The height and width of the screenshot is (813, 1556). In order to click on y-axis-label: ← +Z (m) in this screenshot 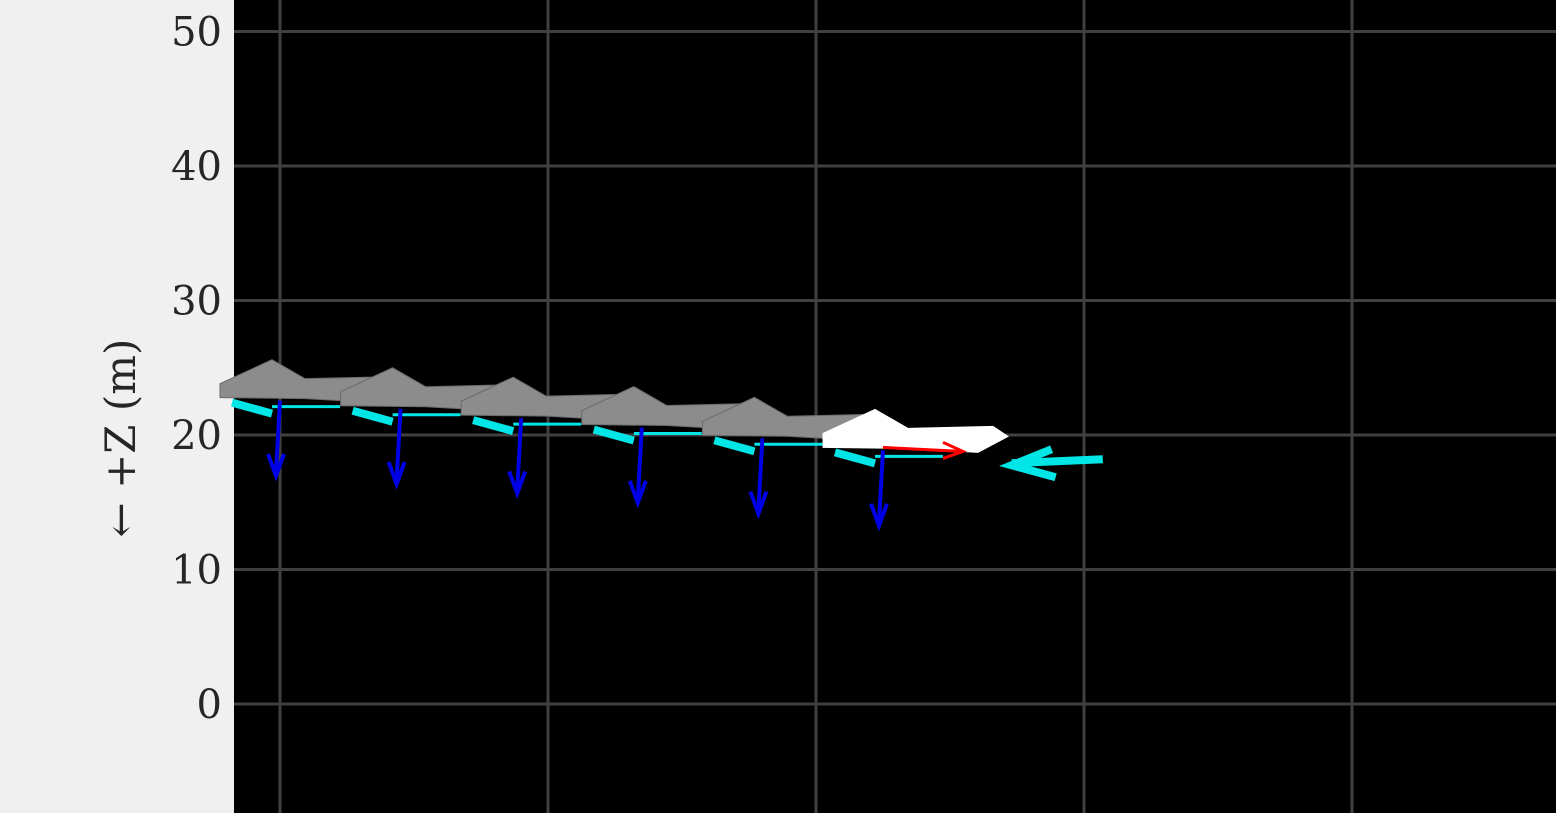, I will do `click(120, 438)`.